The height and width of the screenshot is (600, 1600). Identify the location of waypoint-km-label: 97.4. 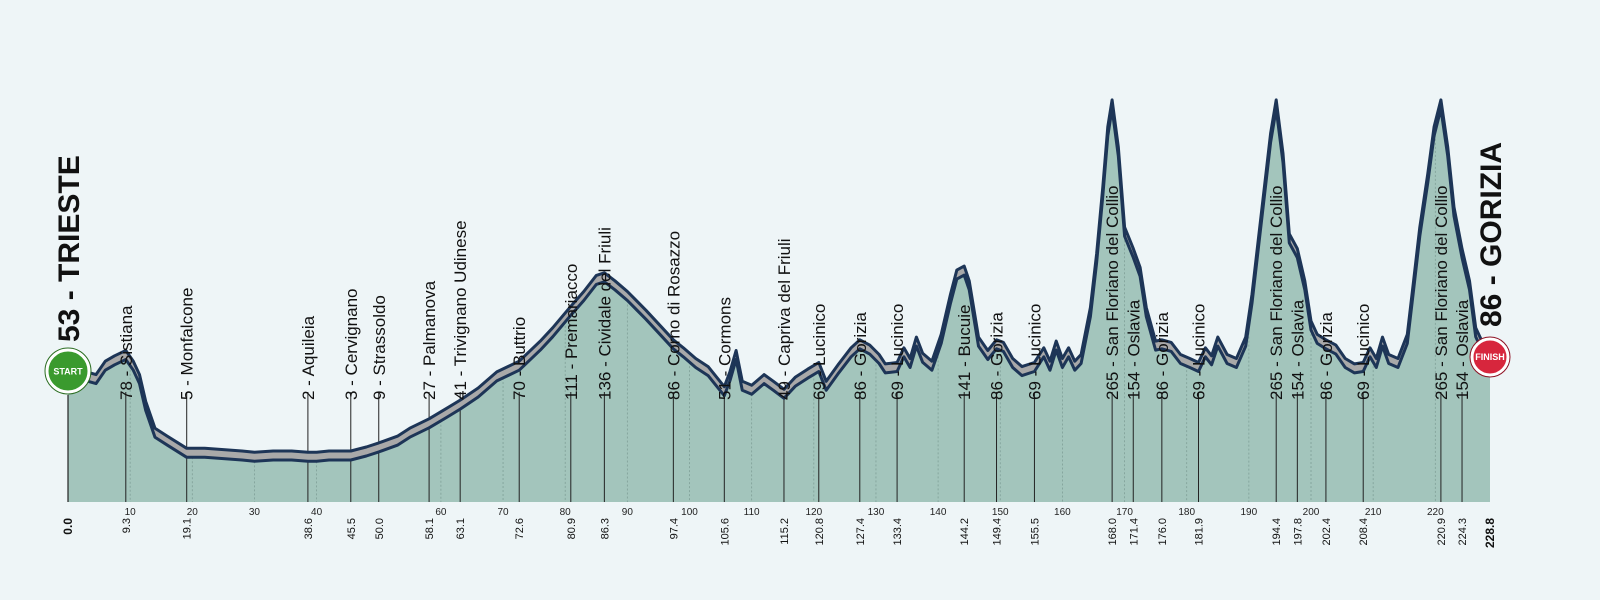
(674, 528).